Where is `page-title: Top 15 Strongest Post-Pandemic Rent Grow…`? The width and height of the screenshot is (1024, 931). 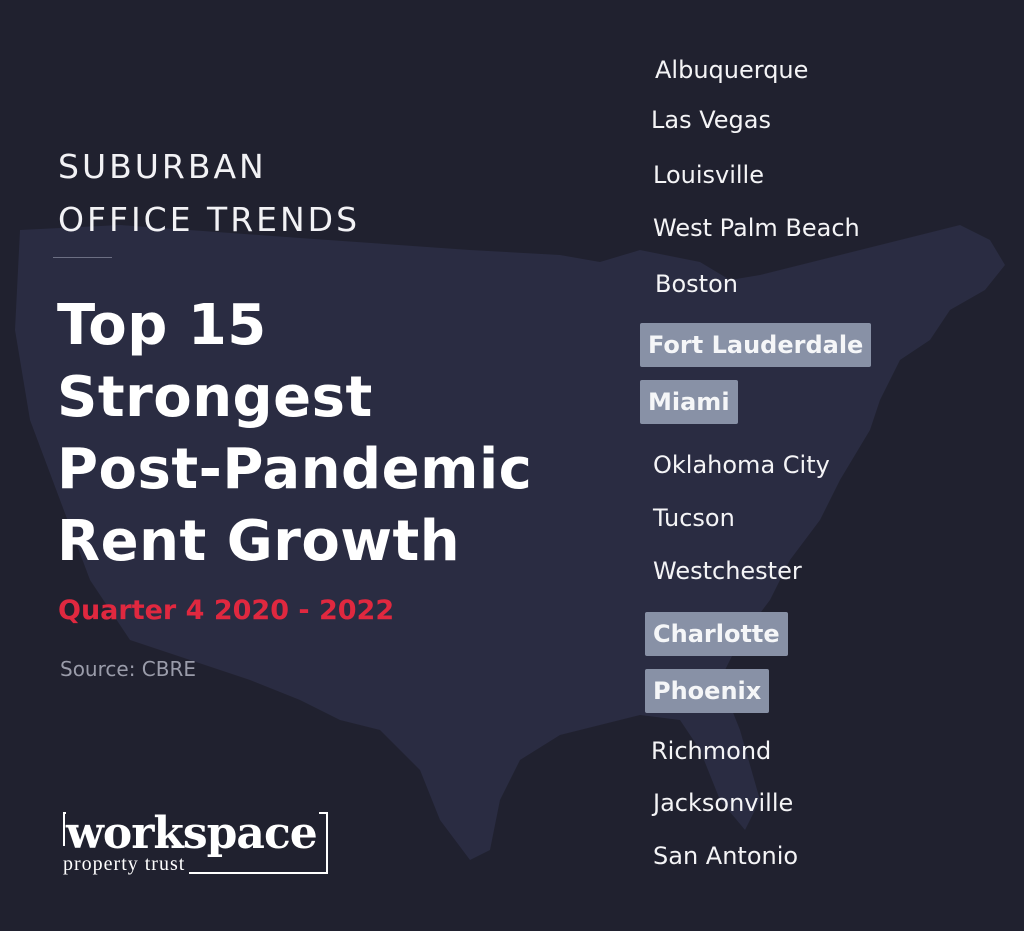
page-title: Top 15 Strongest Post-Pandemic Rent Grow… is located at coordinates (294, 434).